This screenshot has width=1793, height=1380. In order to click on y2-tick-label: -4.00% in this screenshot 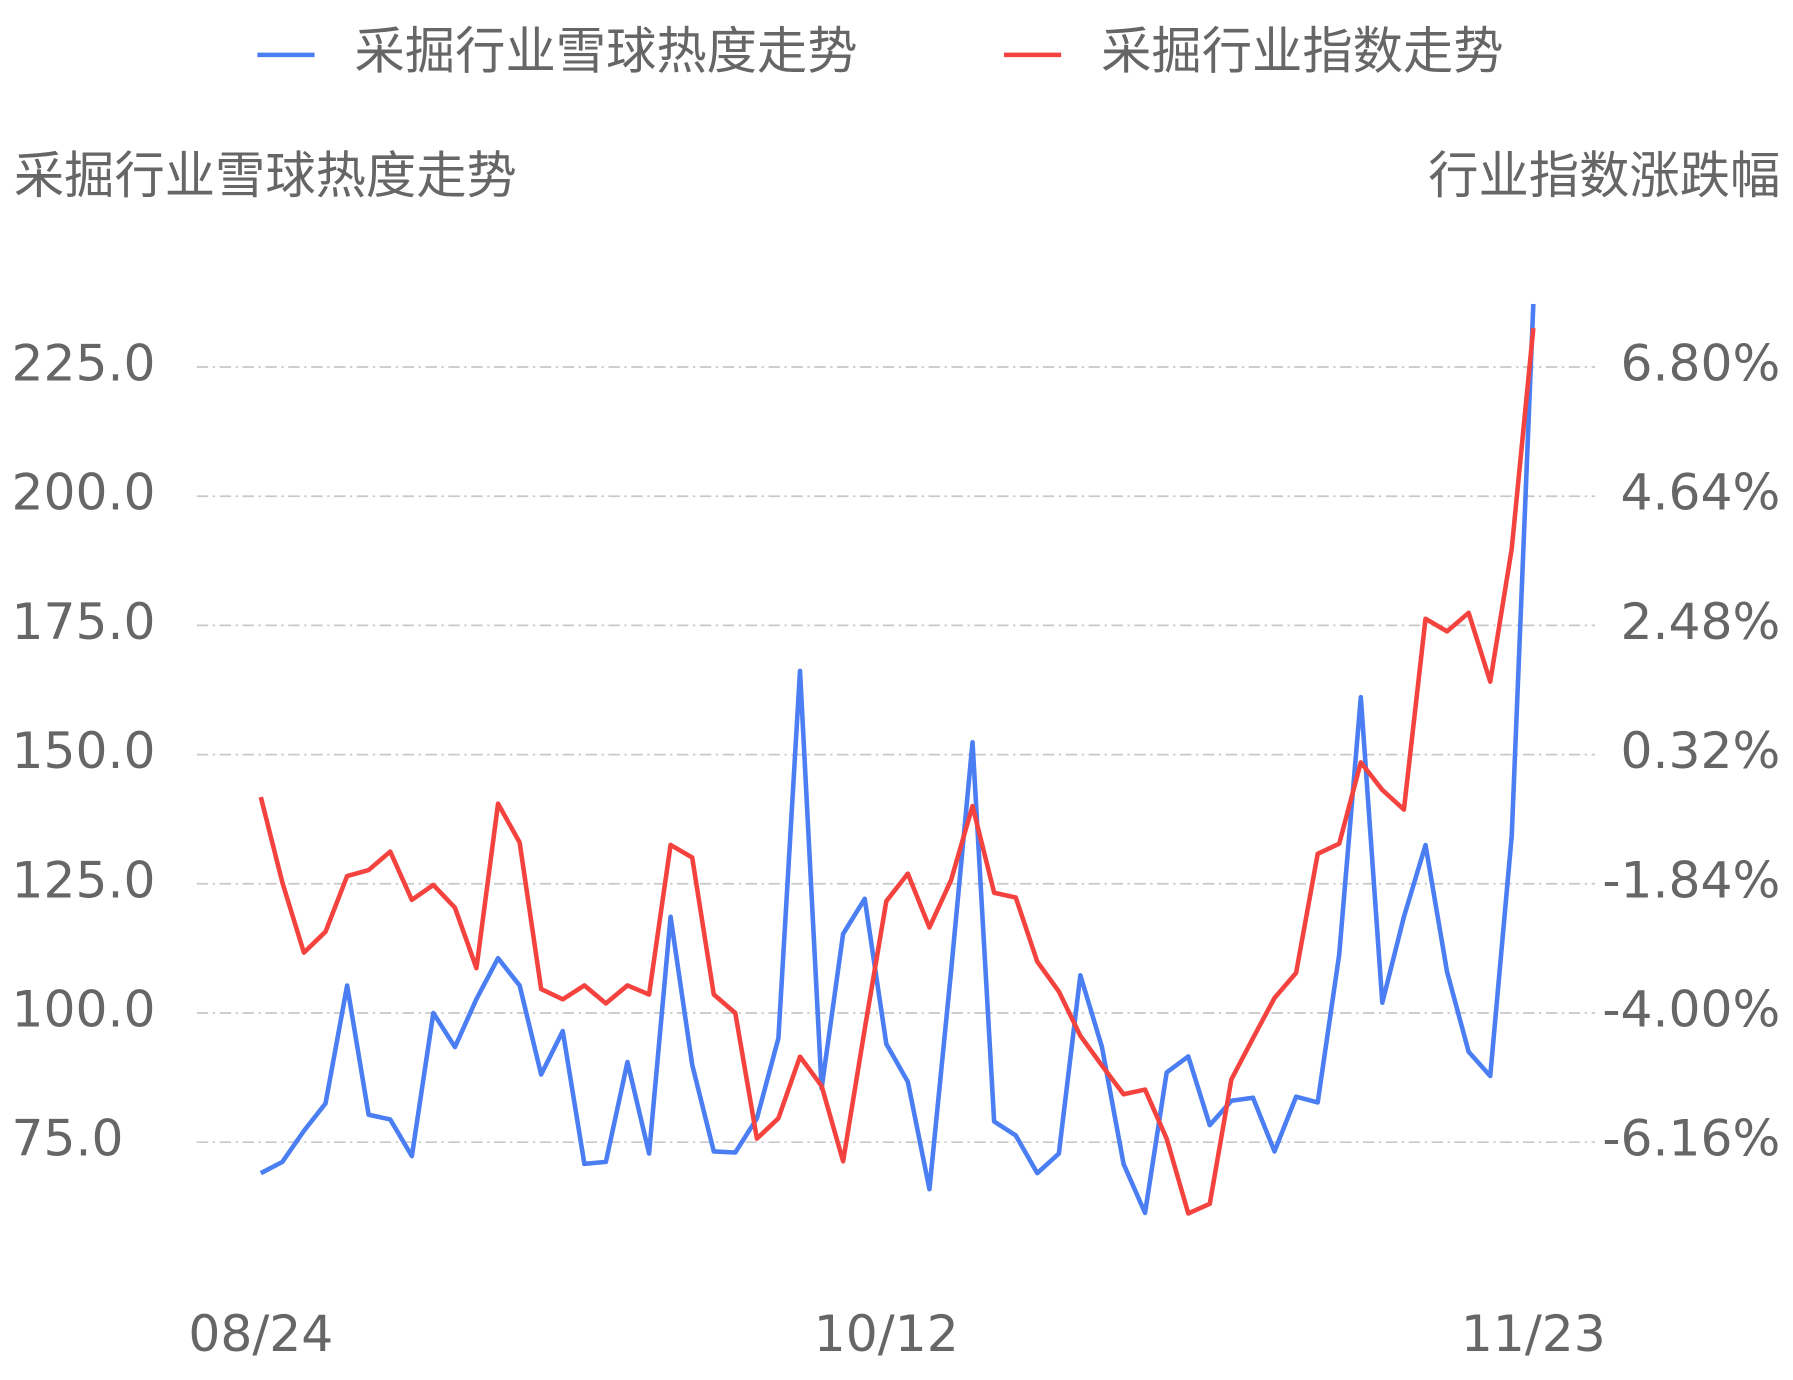, I will do `click(1691, 1008)`.